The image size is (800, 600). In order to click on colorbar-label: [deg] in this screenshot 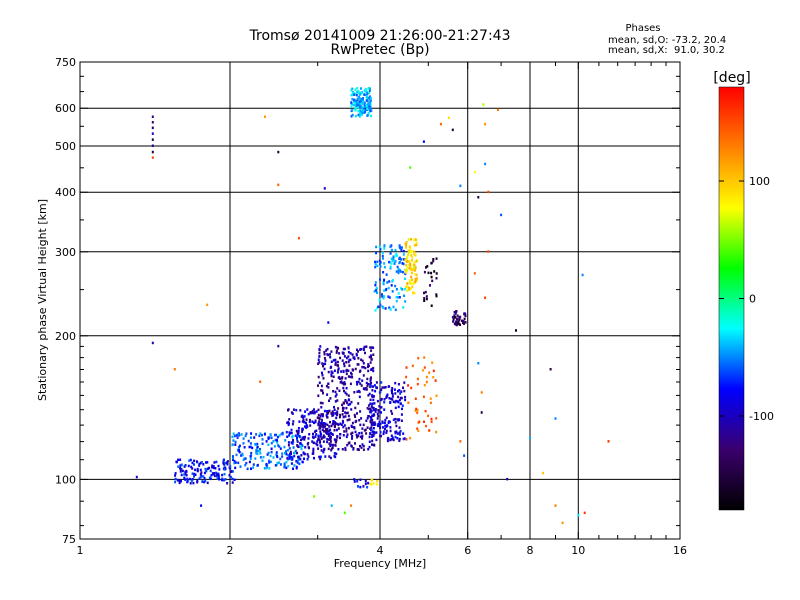, I will do `click(731, 78)`.